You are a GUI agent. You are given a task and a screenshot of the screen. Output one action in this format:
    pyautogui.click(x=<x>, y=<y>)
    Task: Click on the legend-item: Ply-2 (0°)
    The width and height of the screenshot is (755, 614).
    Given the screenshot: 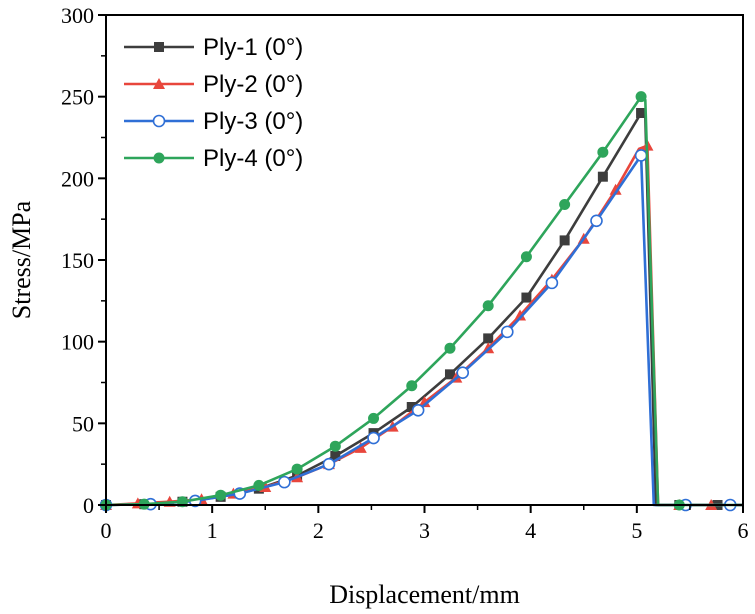 What is the action you would take?
    pyautogui.click(x=213, y=84)
    